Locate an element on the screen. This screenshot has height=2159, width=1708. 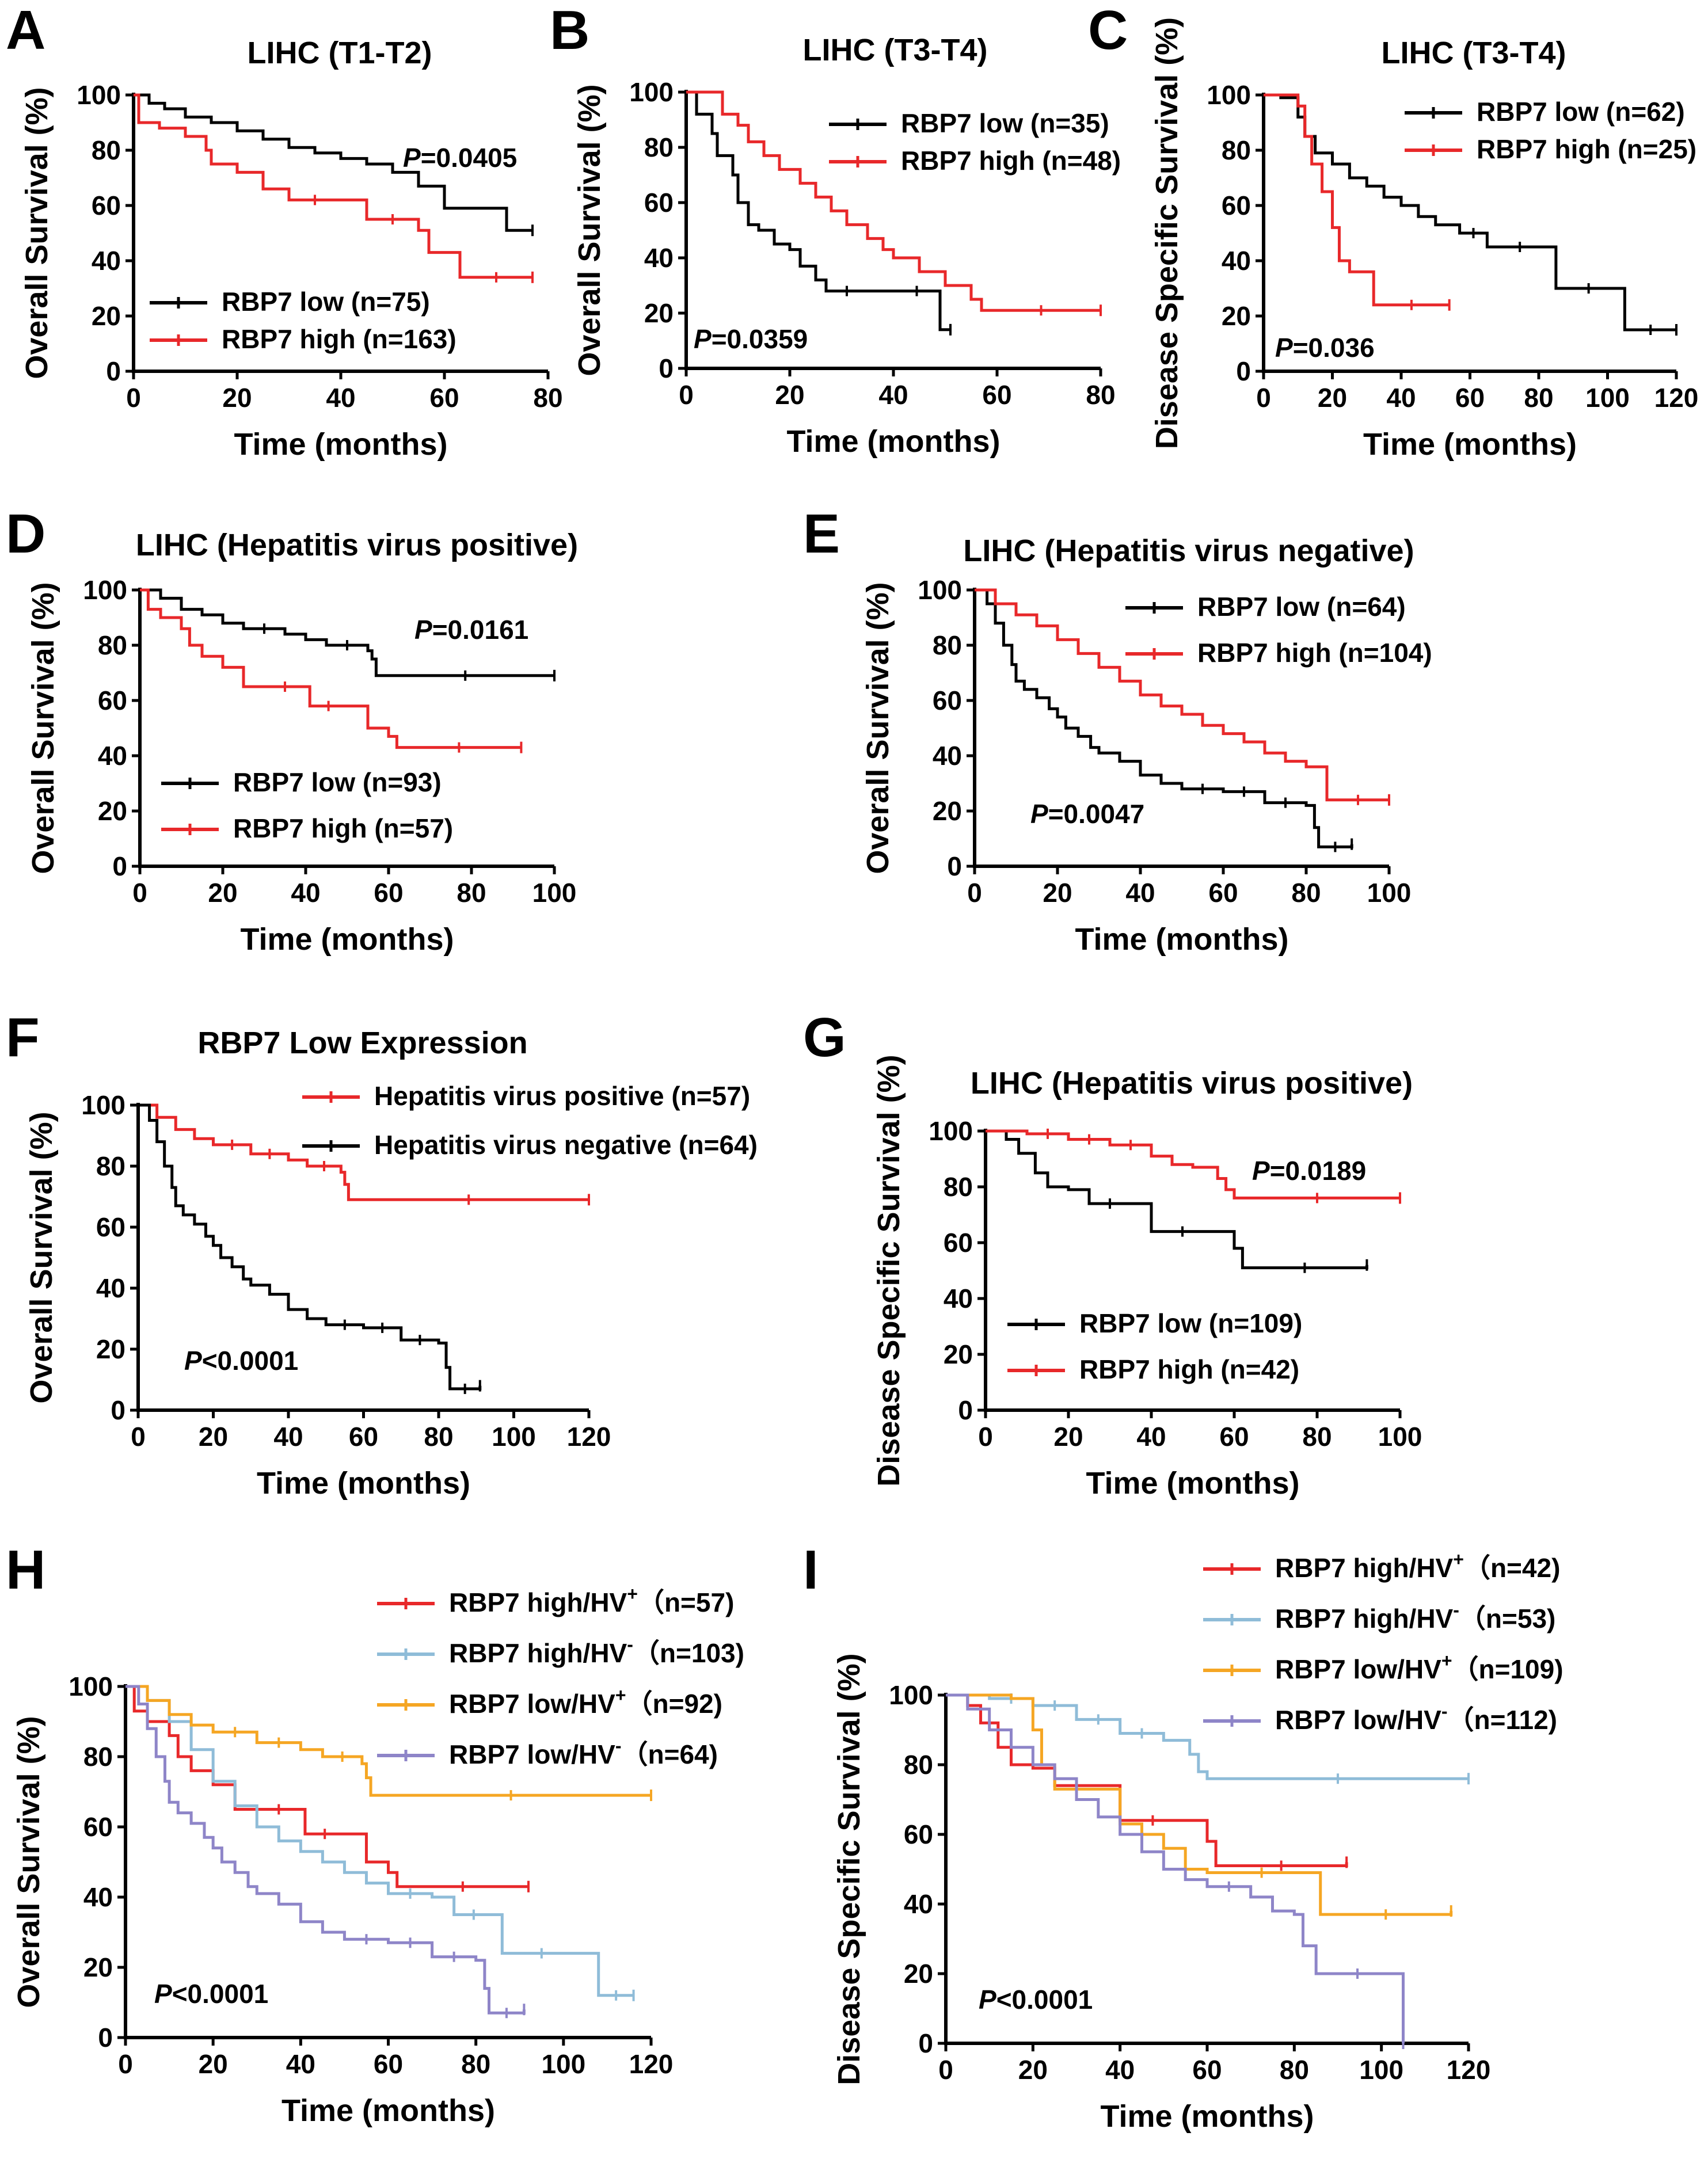
panel-letter: F is located at coordinates (23, 1037).